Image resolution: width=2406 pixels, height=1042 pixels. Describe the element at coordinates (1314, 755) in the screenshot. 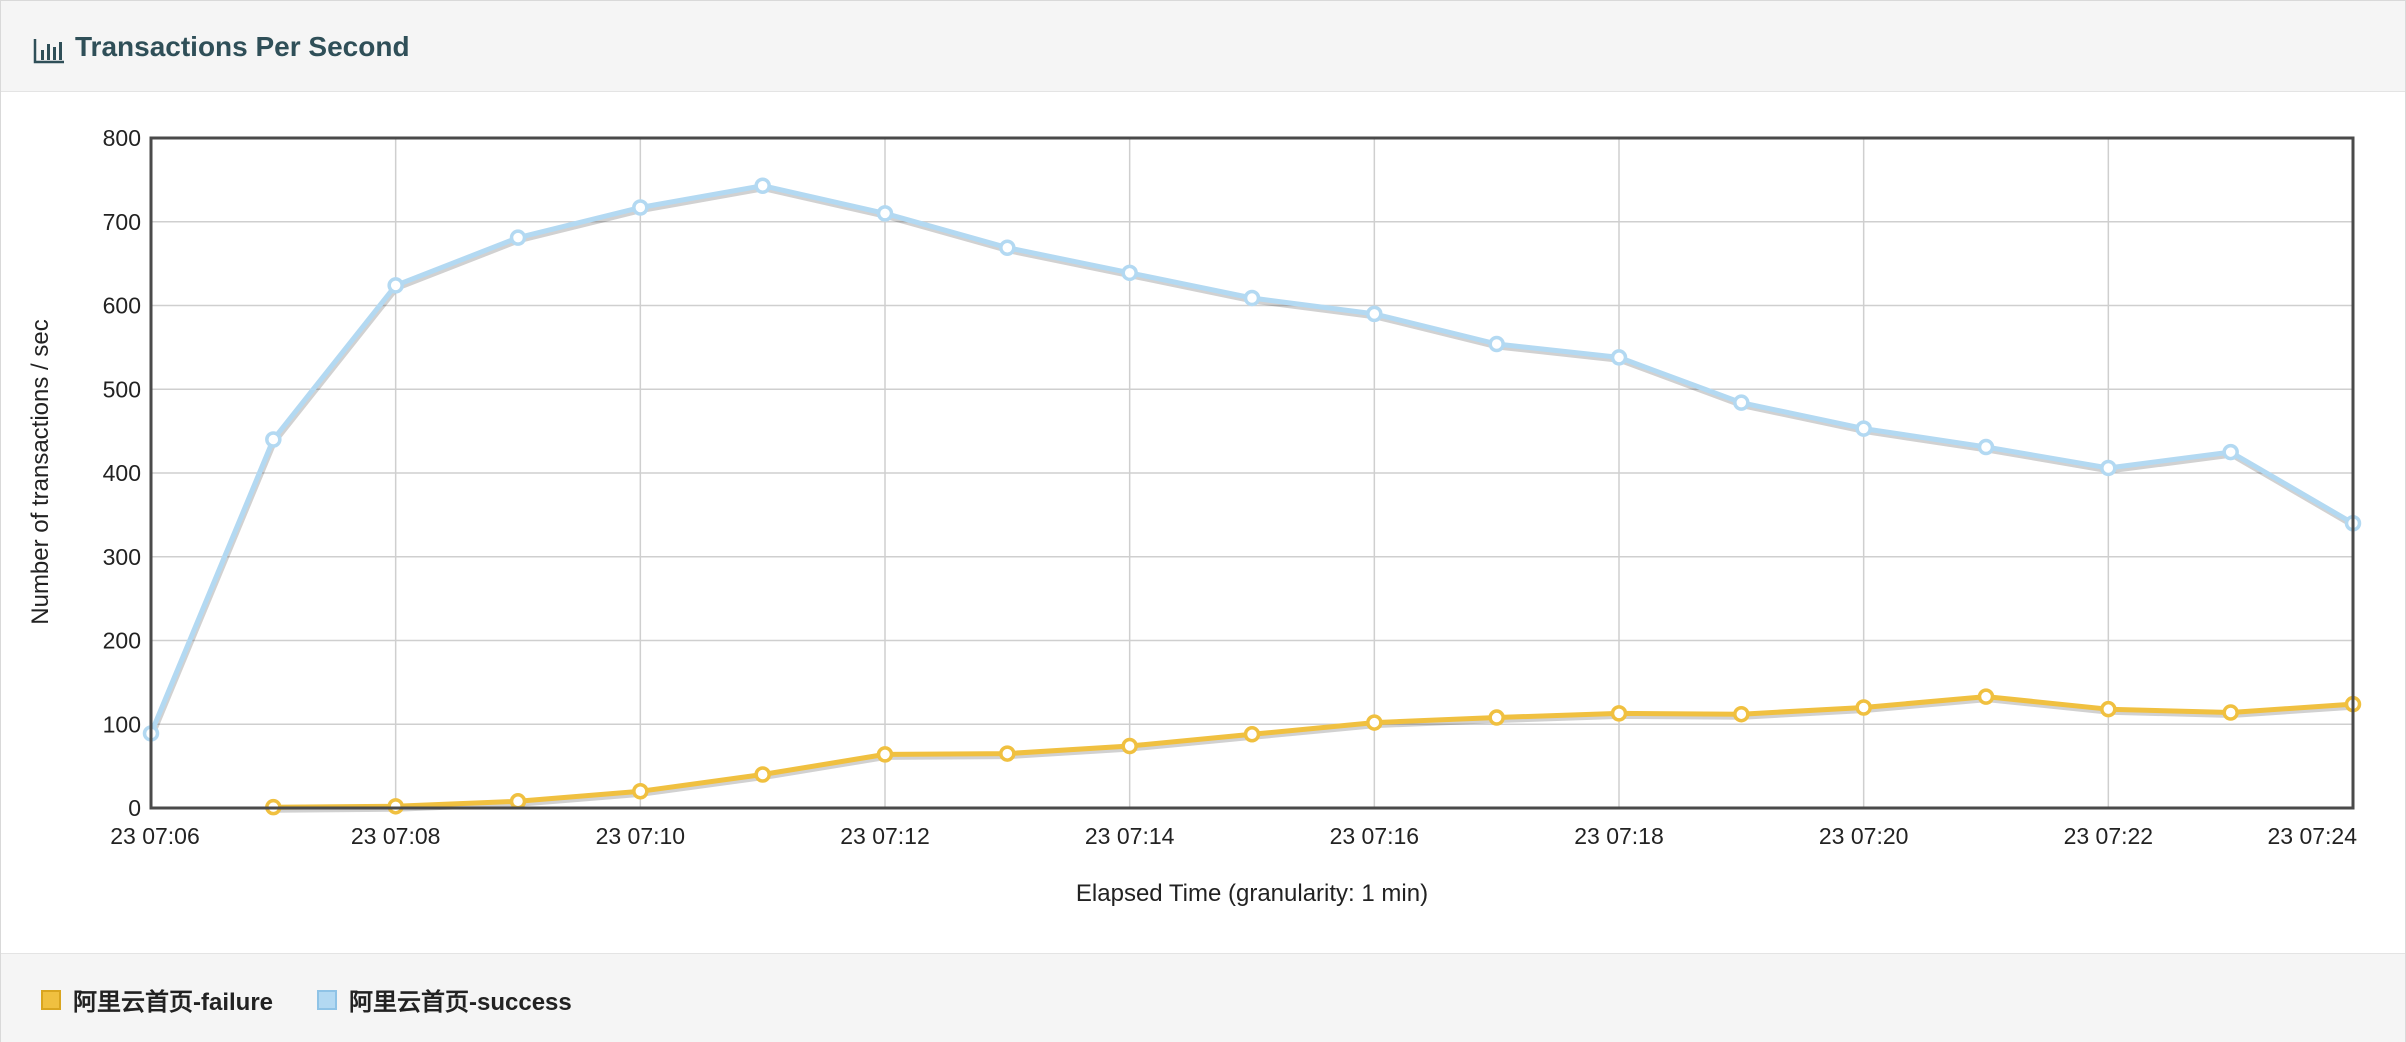

I see `series-shadow-failure` at that location.